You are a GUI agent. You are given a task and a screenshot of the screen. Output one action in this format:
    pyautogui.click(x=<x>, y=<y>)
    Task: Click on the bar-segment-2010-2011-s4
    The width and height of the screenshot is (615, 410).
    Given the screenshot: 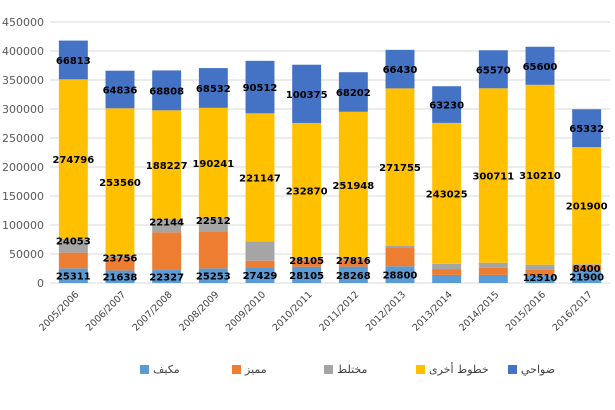 What is the action you would take?
    pyautogui.click(x=307, y=93)
    